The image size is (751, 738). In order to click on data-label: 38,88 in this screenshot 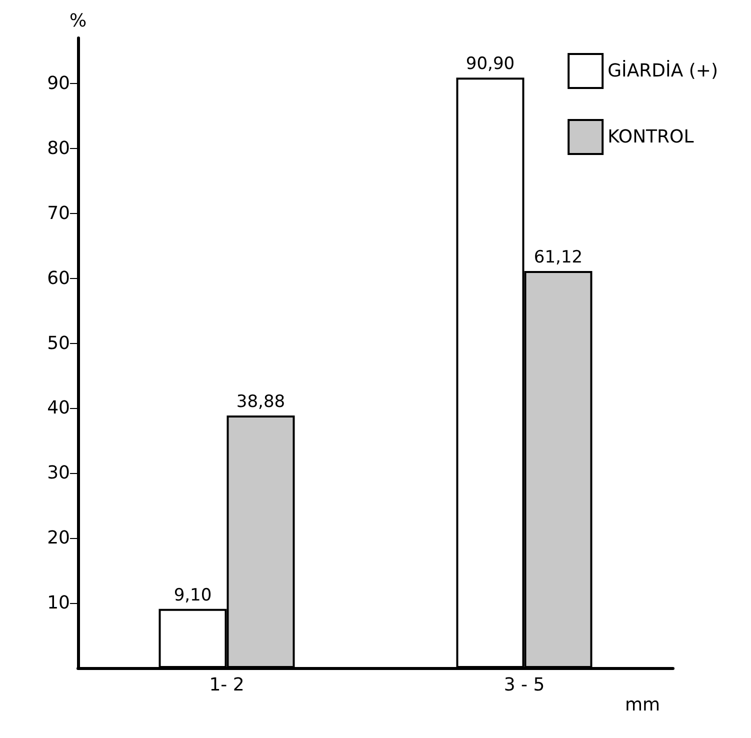, I will do `click(261, 402)`.